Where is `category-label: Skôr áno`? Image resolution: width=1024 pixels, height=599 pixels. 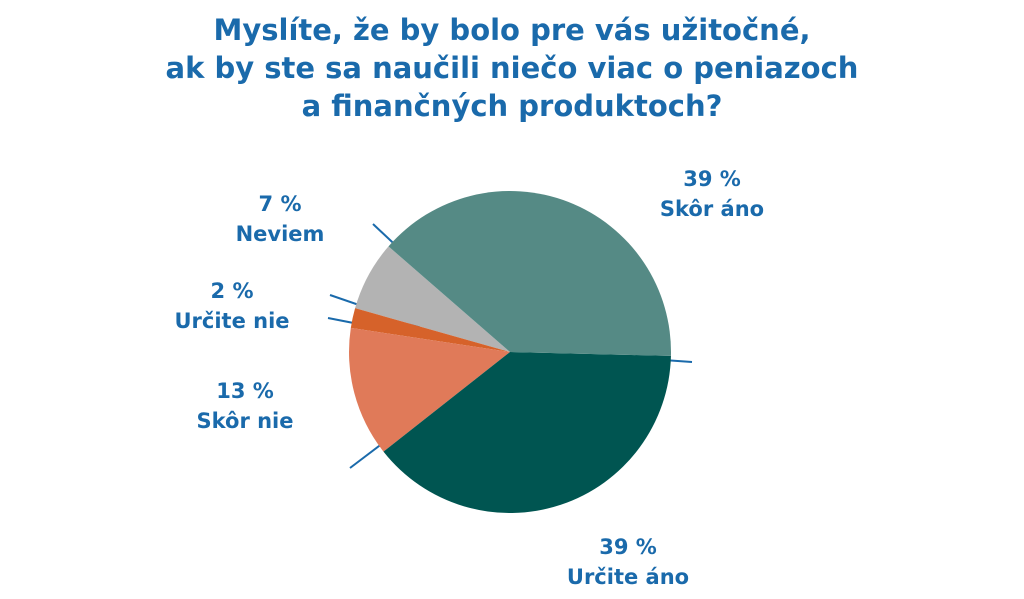
category-label: Skôr áno is located at coordinates (712, 209).